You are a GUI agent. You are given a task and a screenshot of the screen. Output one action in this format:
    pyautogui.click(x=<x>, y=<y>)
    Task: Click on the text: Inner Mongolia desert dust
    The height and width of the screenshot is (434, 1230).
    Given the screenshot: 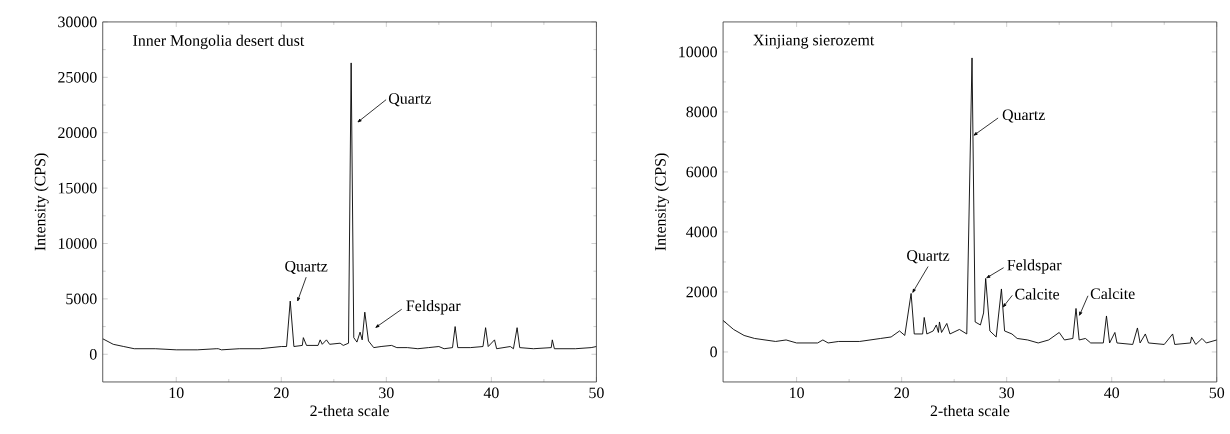 What is the action you would take?
    pyautogui.click(x=219, y=42)
    